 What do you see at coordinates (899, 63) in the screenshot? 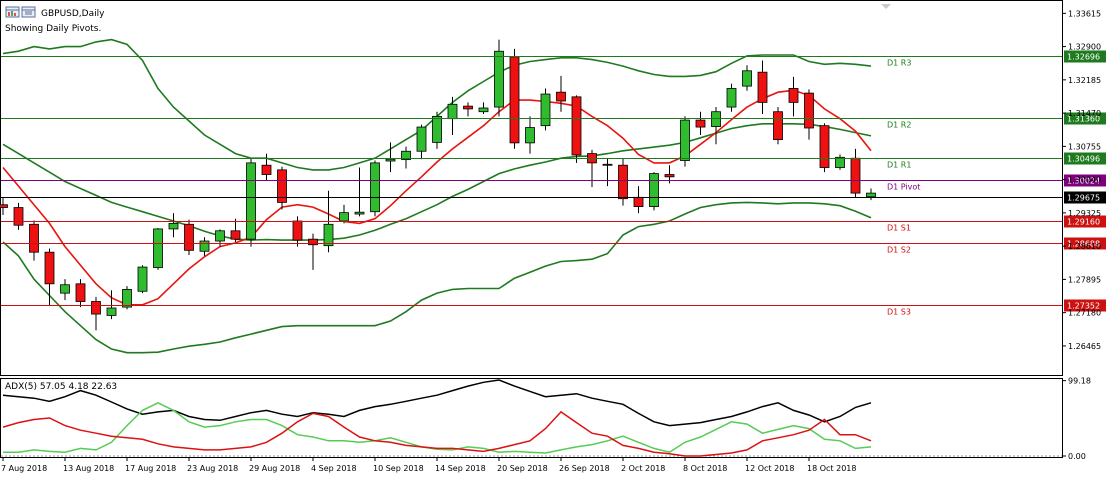
I see `level-label: D1 R3` at bounding box center [899, 63].